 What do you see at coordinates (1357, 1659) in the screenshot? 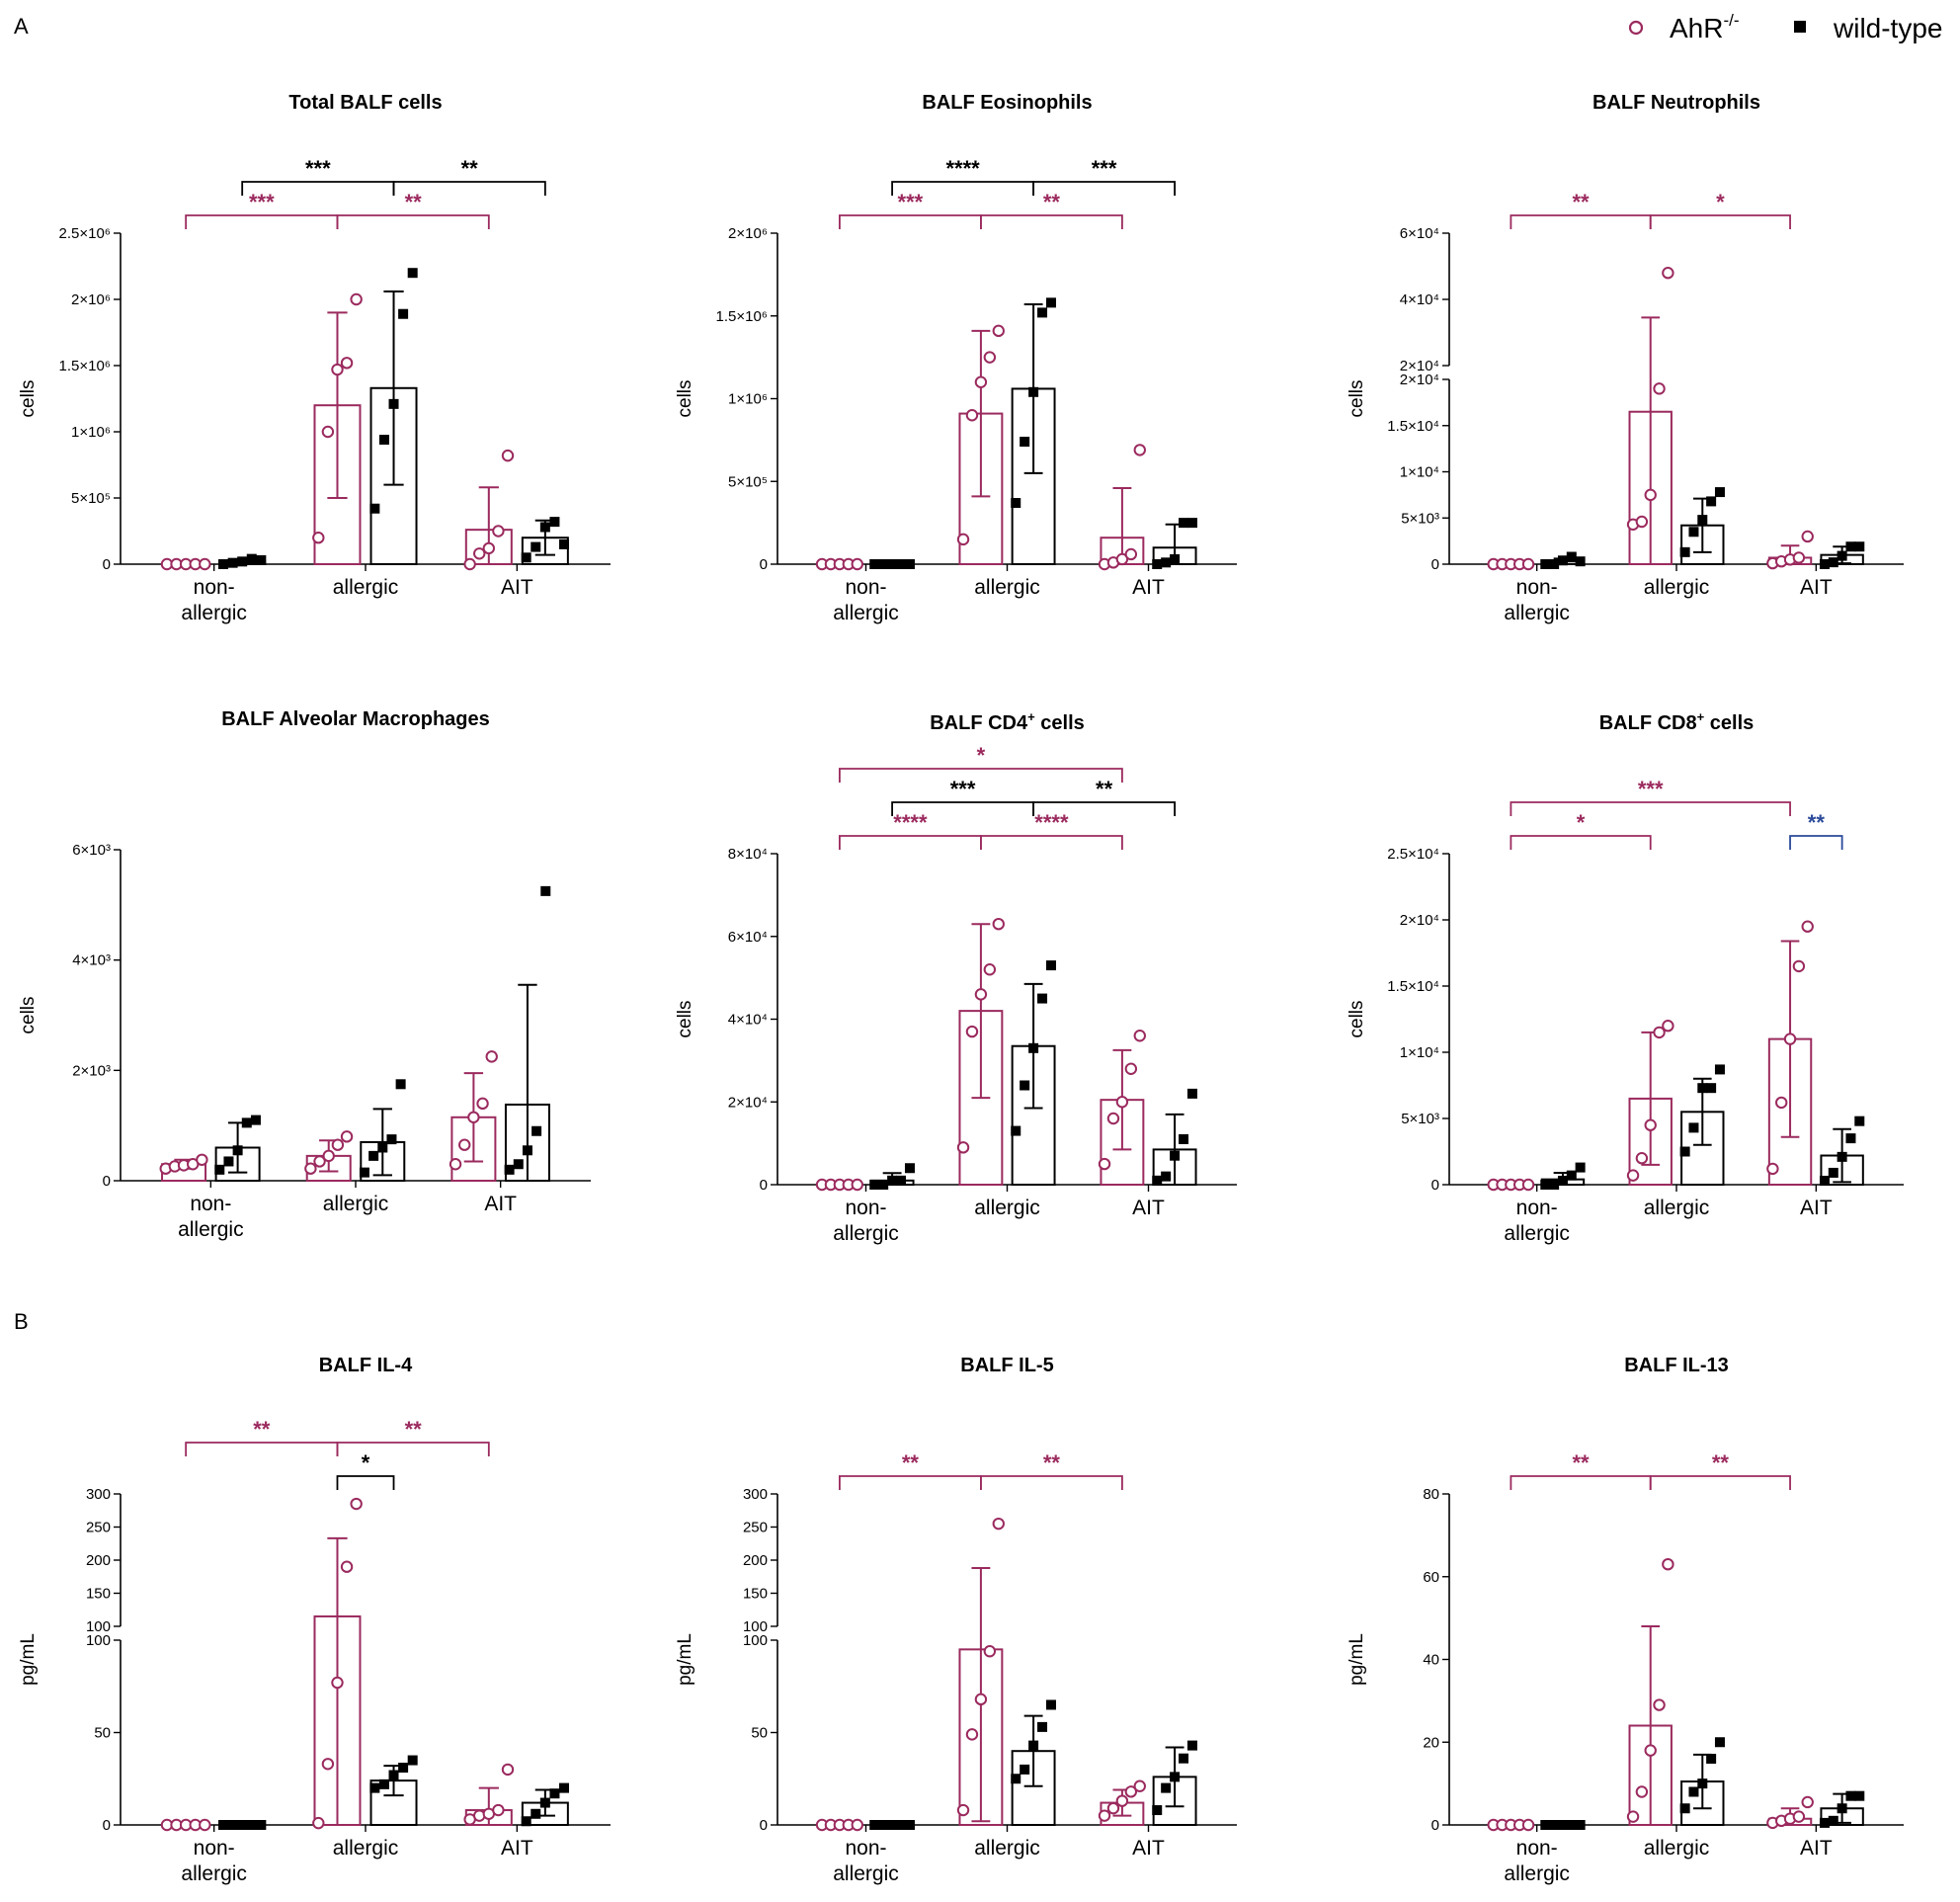
I see `y-axis-label: pg/mL` at bounding box center [1357, 1659].